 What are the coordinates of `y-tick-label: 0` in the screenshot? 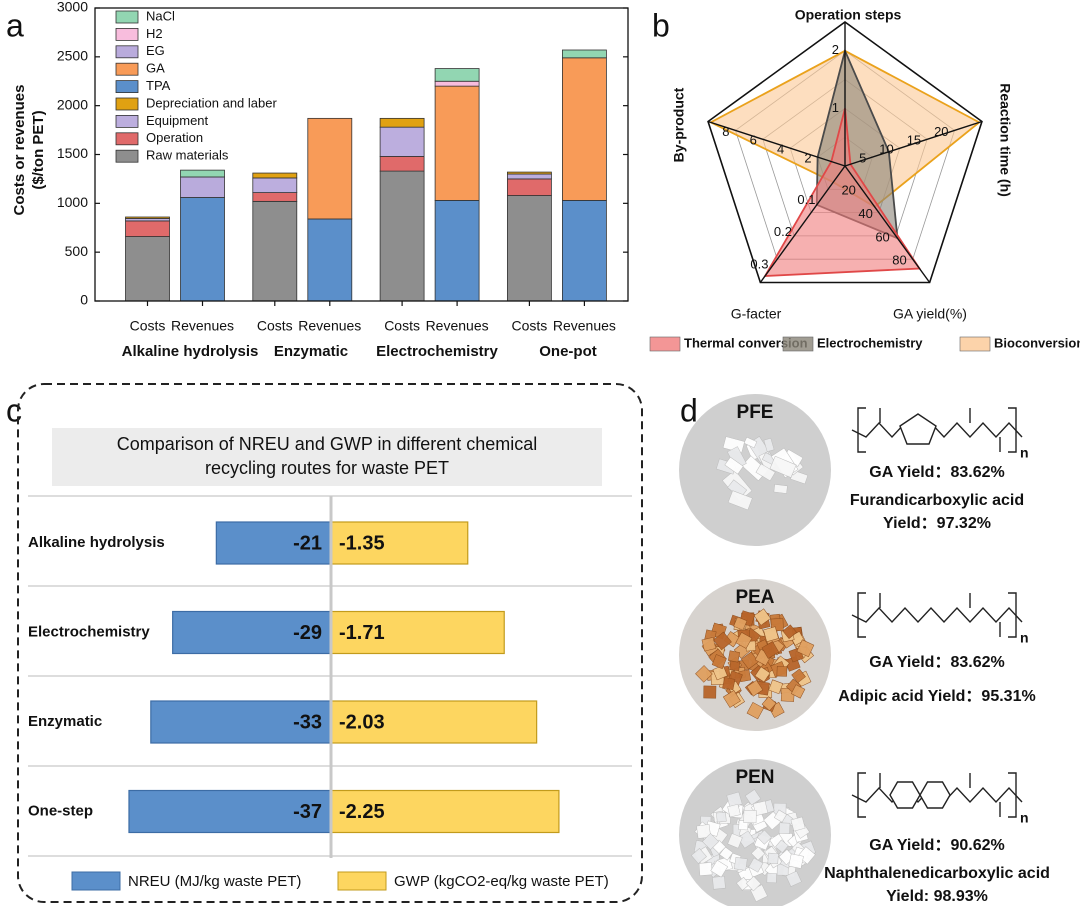 It's located at (84, 300).